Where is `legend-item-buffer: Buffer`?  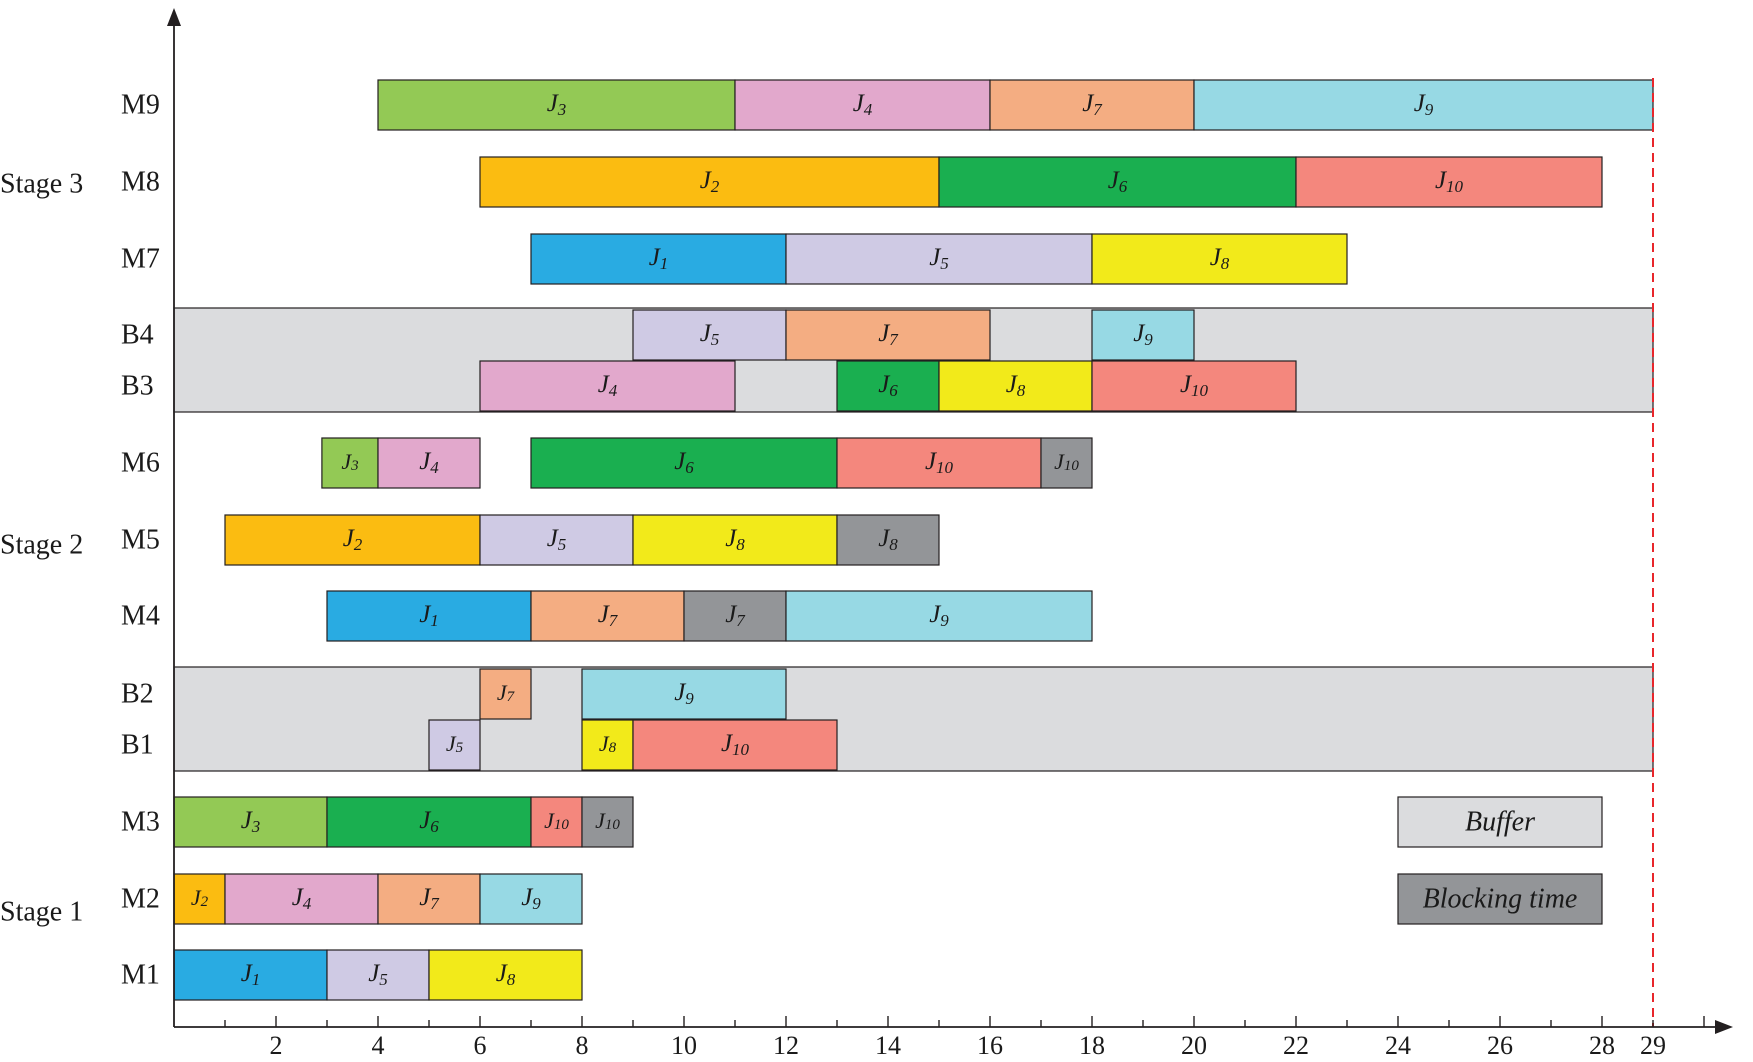
legend-item-buffer: Buffer is located at coordinates (1500, 822).